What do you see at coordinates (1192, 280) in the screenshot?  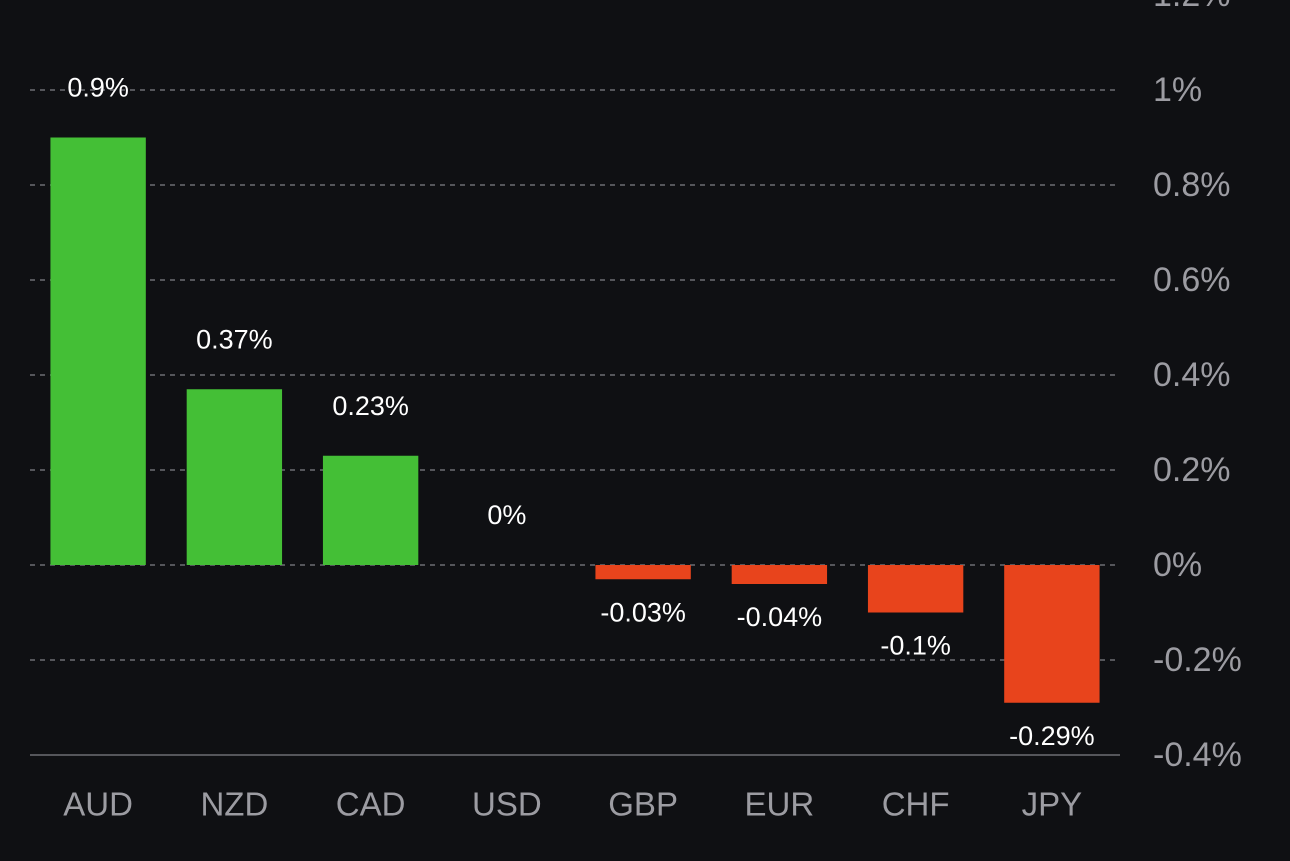 I see `y-tick-label: 0.6%` at bounding box center [1192, 280].